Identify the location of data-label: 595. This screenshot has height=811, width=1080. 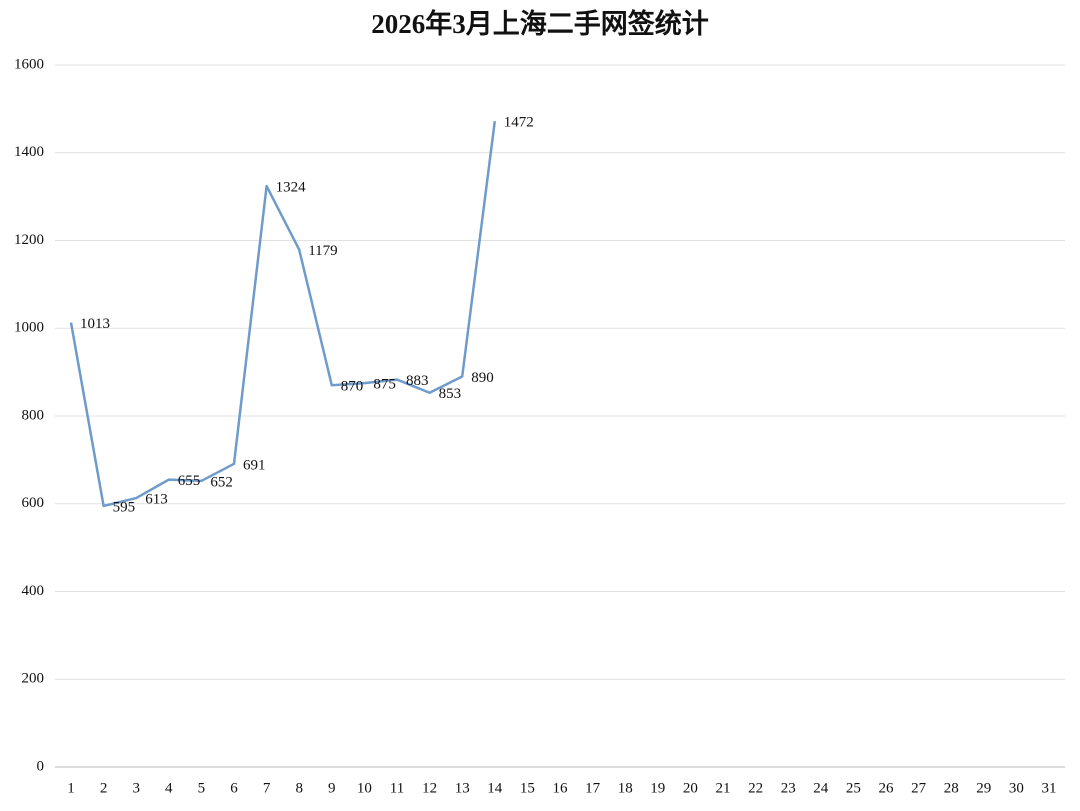
(124, 507).